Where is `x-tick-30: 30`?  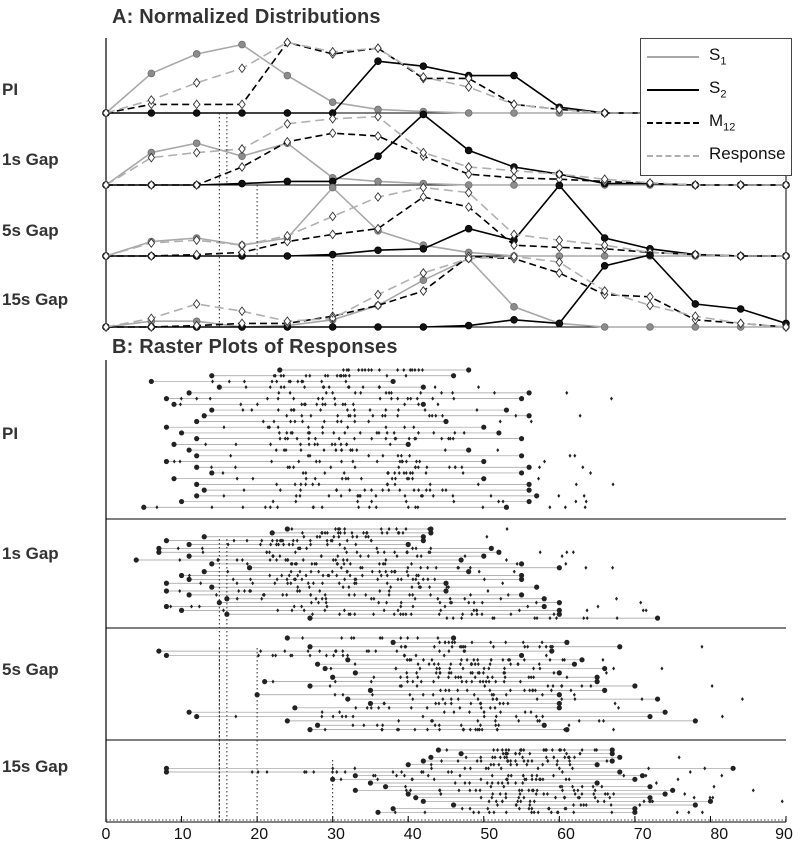 x-tick-30: 30 is located at coordinates (336, 834).